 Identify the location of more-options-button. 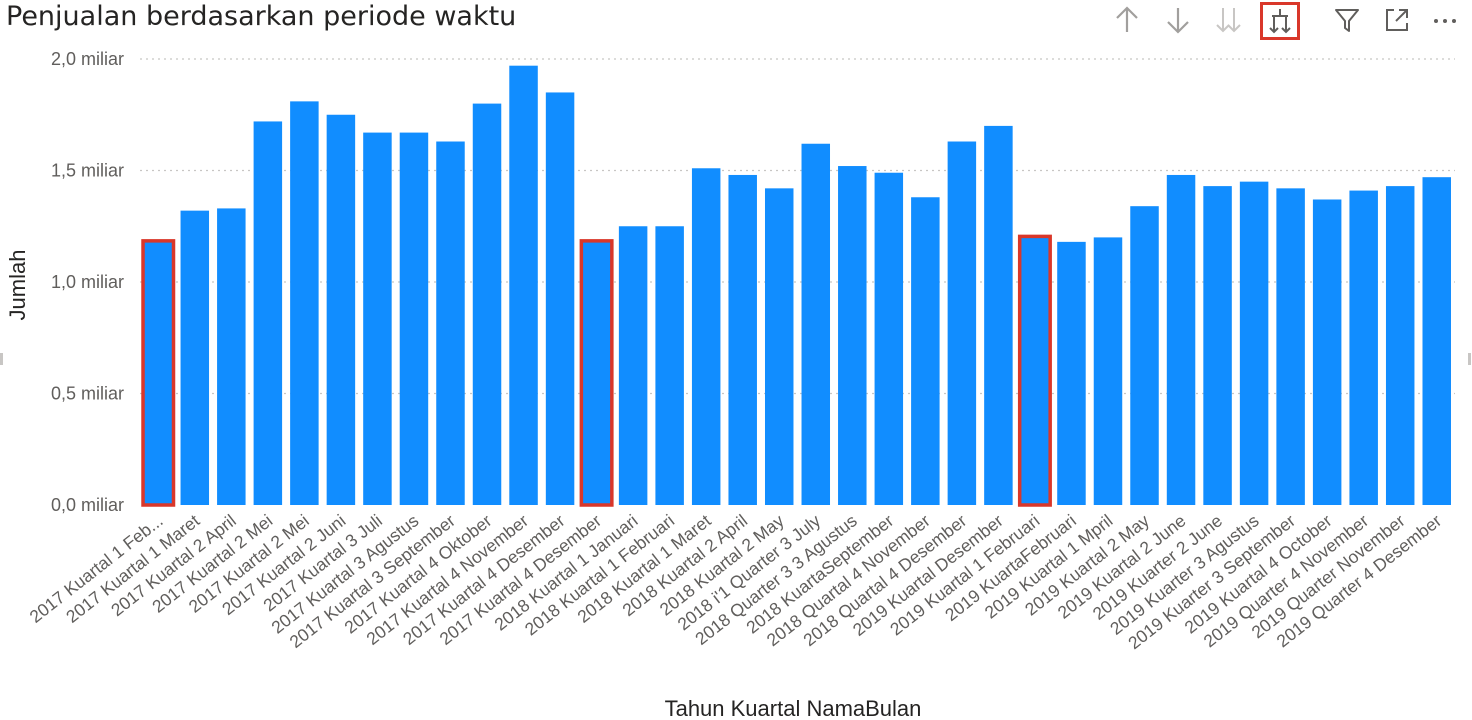
(1445, 20).